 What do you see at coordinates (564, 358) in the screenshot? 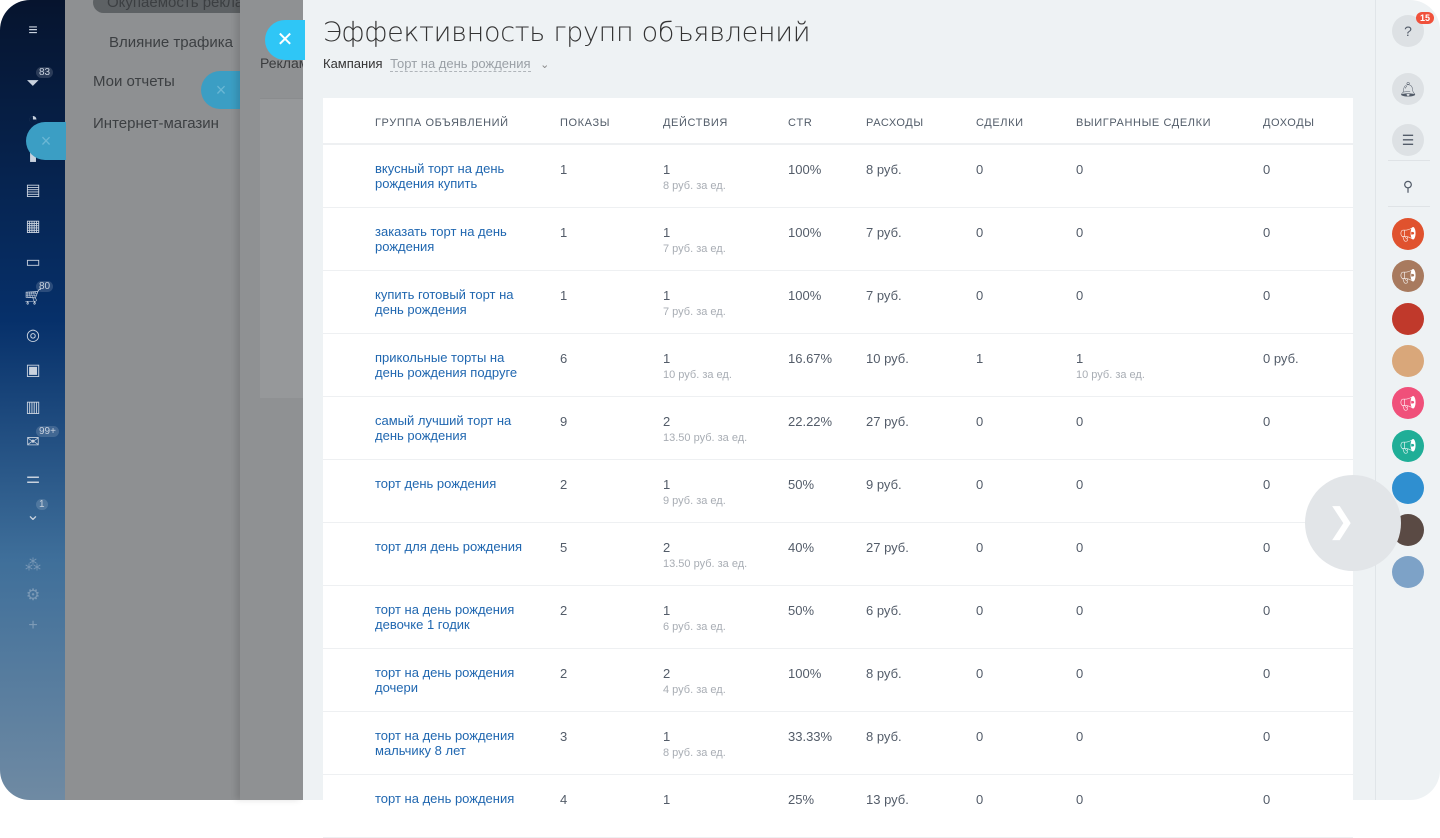
I see `cell-value: 6` at bounding box center [564, 358].